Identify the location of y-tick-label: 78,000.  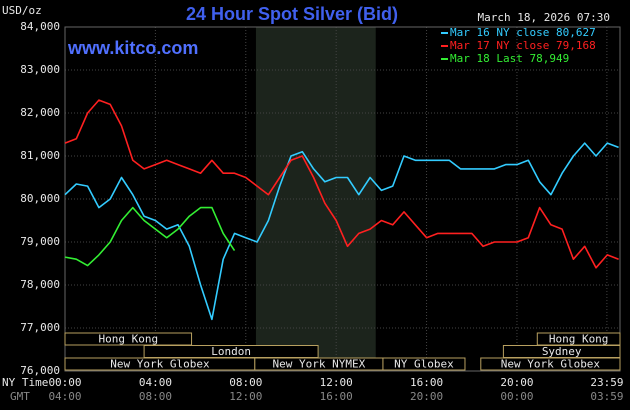
(40, 284).